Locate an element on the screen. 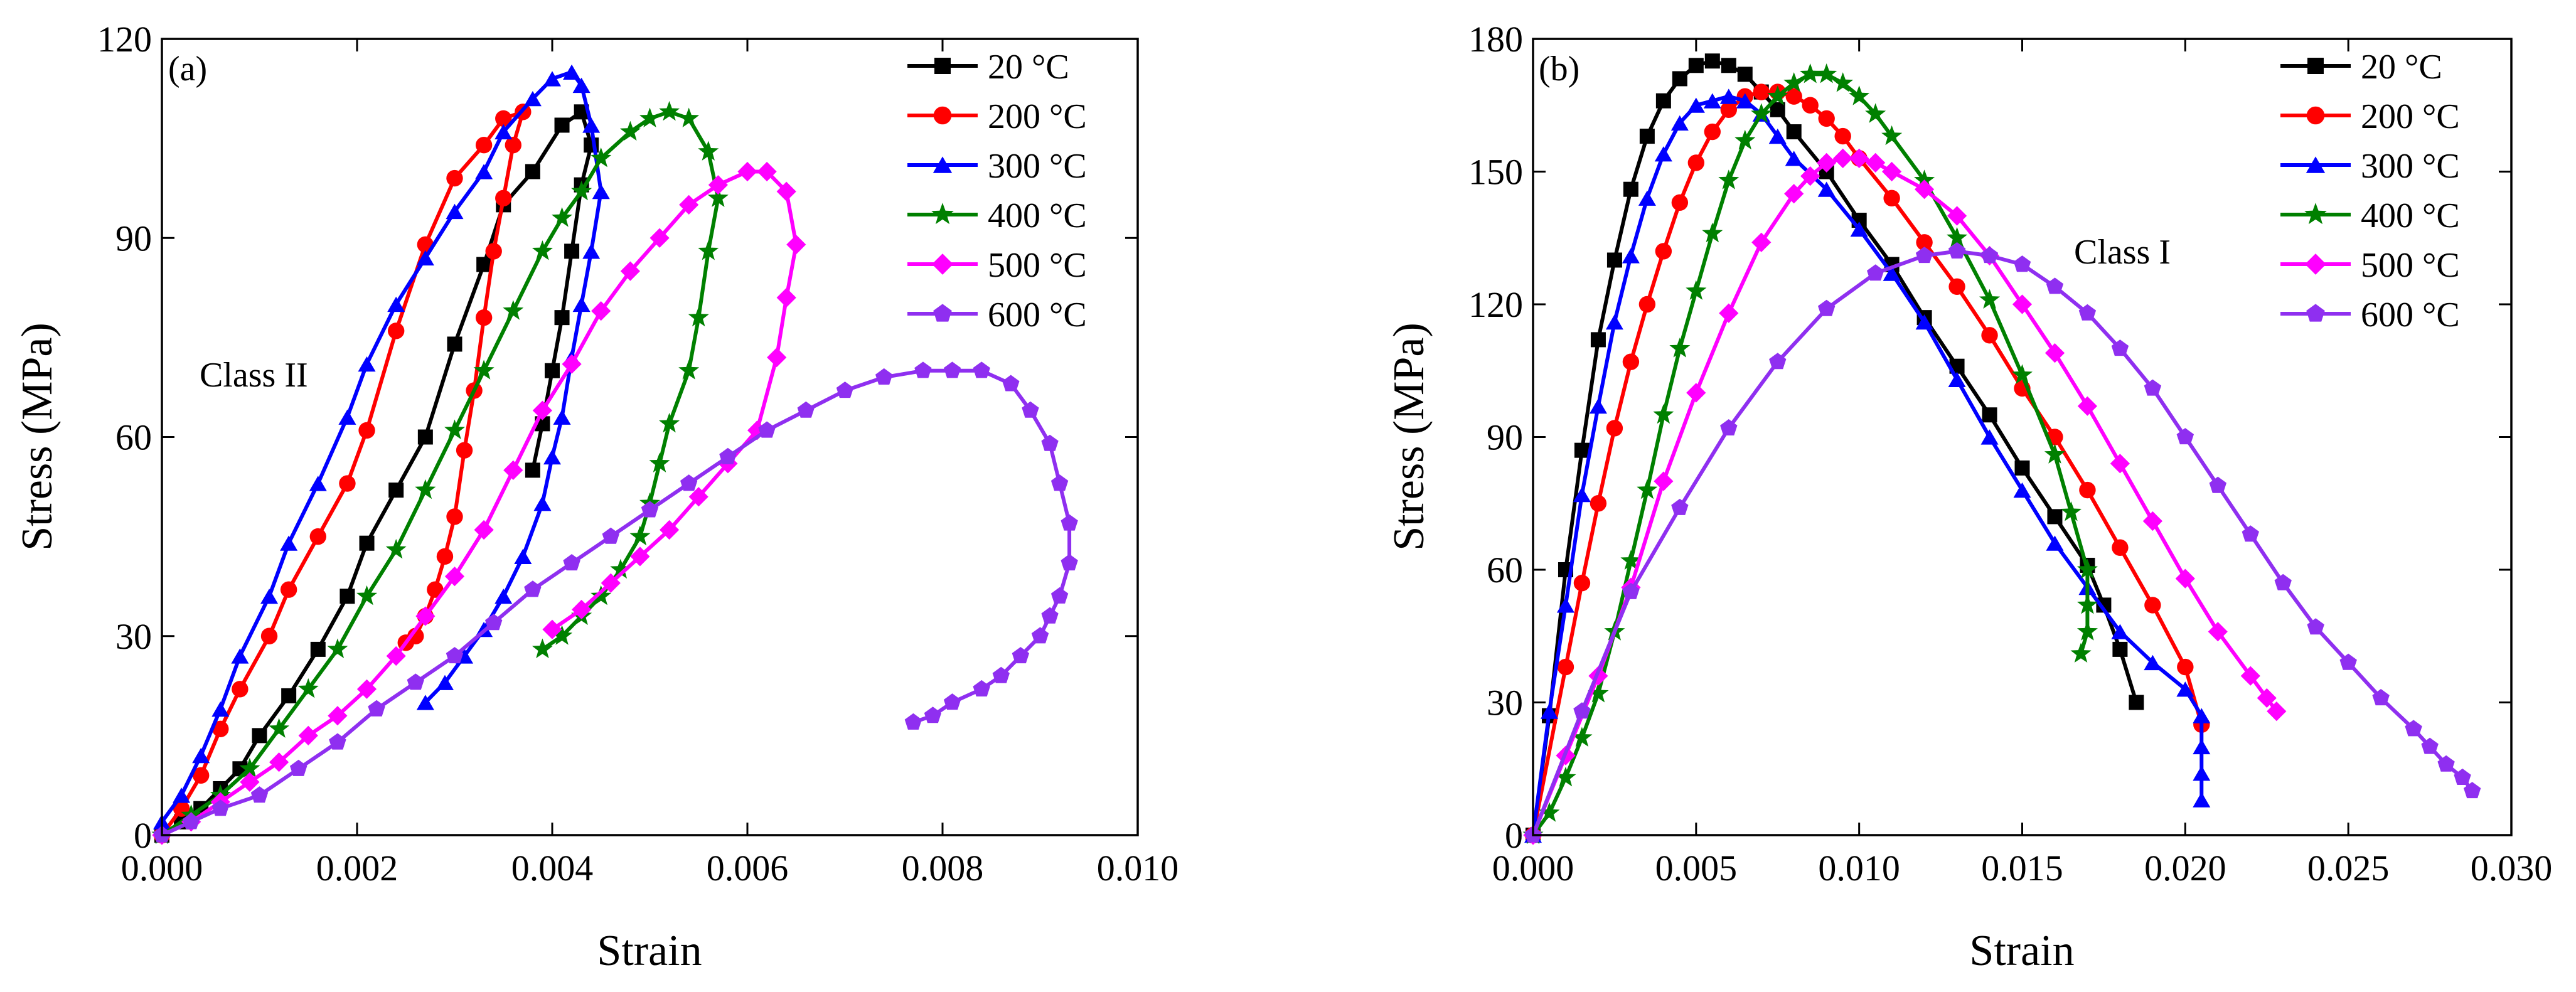 The image size is (2576, 992). x-tick-label: 0.000 is located at coordinates (162, 868).